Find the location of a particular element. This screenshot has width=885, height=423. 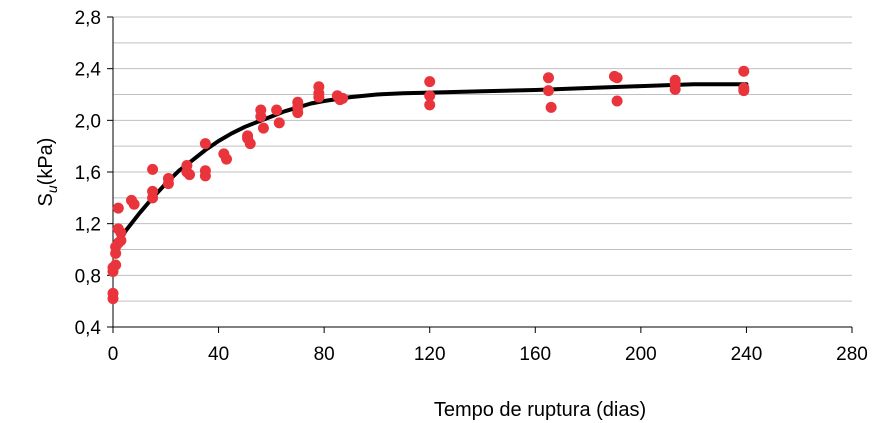

x-tick-label: 280 is located at coordinates (852, 354).